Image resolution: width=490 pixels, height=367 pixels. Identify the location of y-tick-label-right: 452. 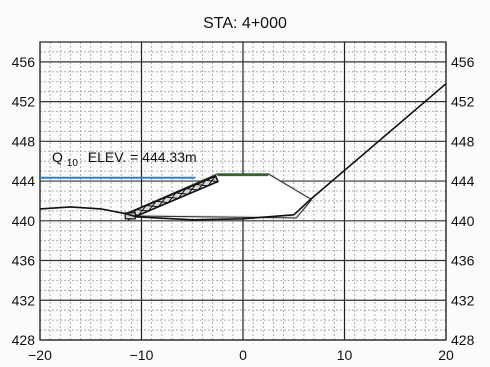
(463, 102).